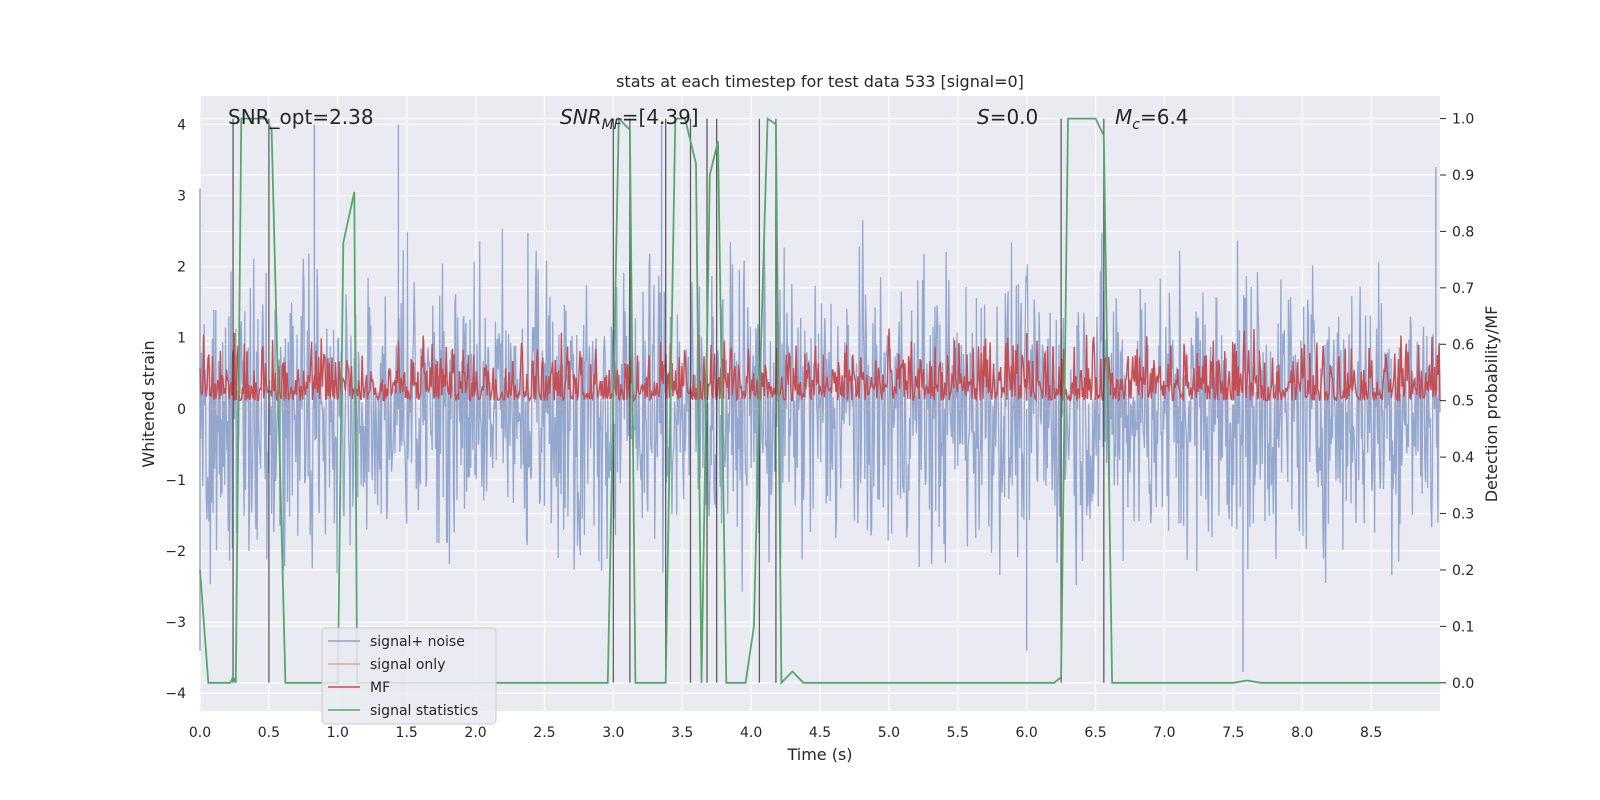  What do you see at coordinates (1463, 232) in the screenshot?
I see `y-right-tick-label: 0.8` at bounding box center [1463, 232].